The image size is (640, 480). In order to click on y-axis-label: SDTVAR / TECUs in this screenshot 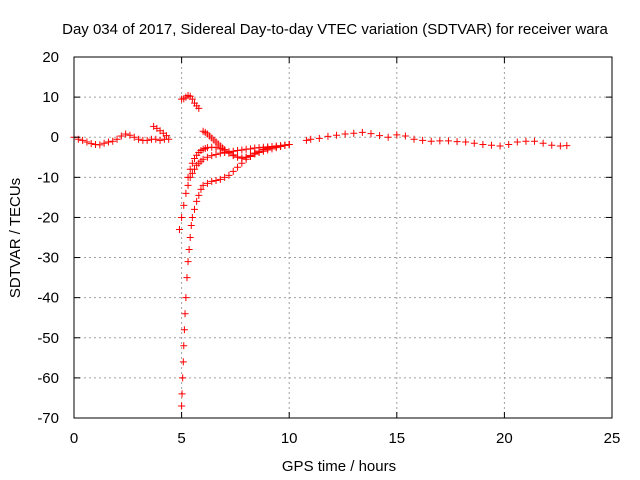, I will do `click(15, 238)`.